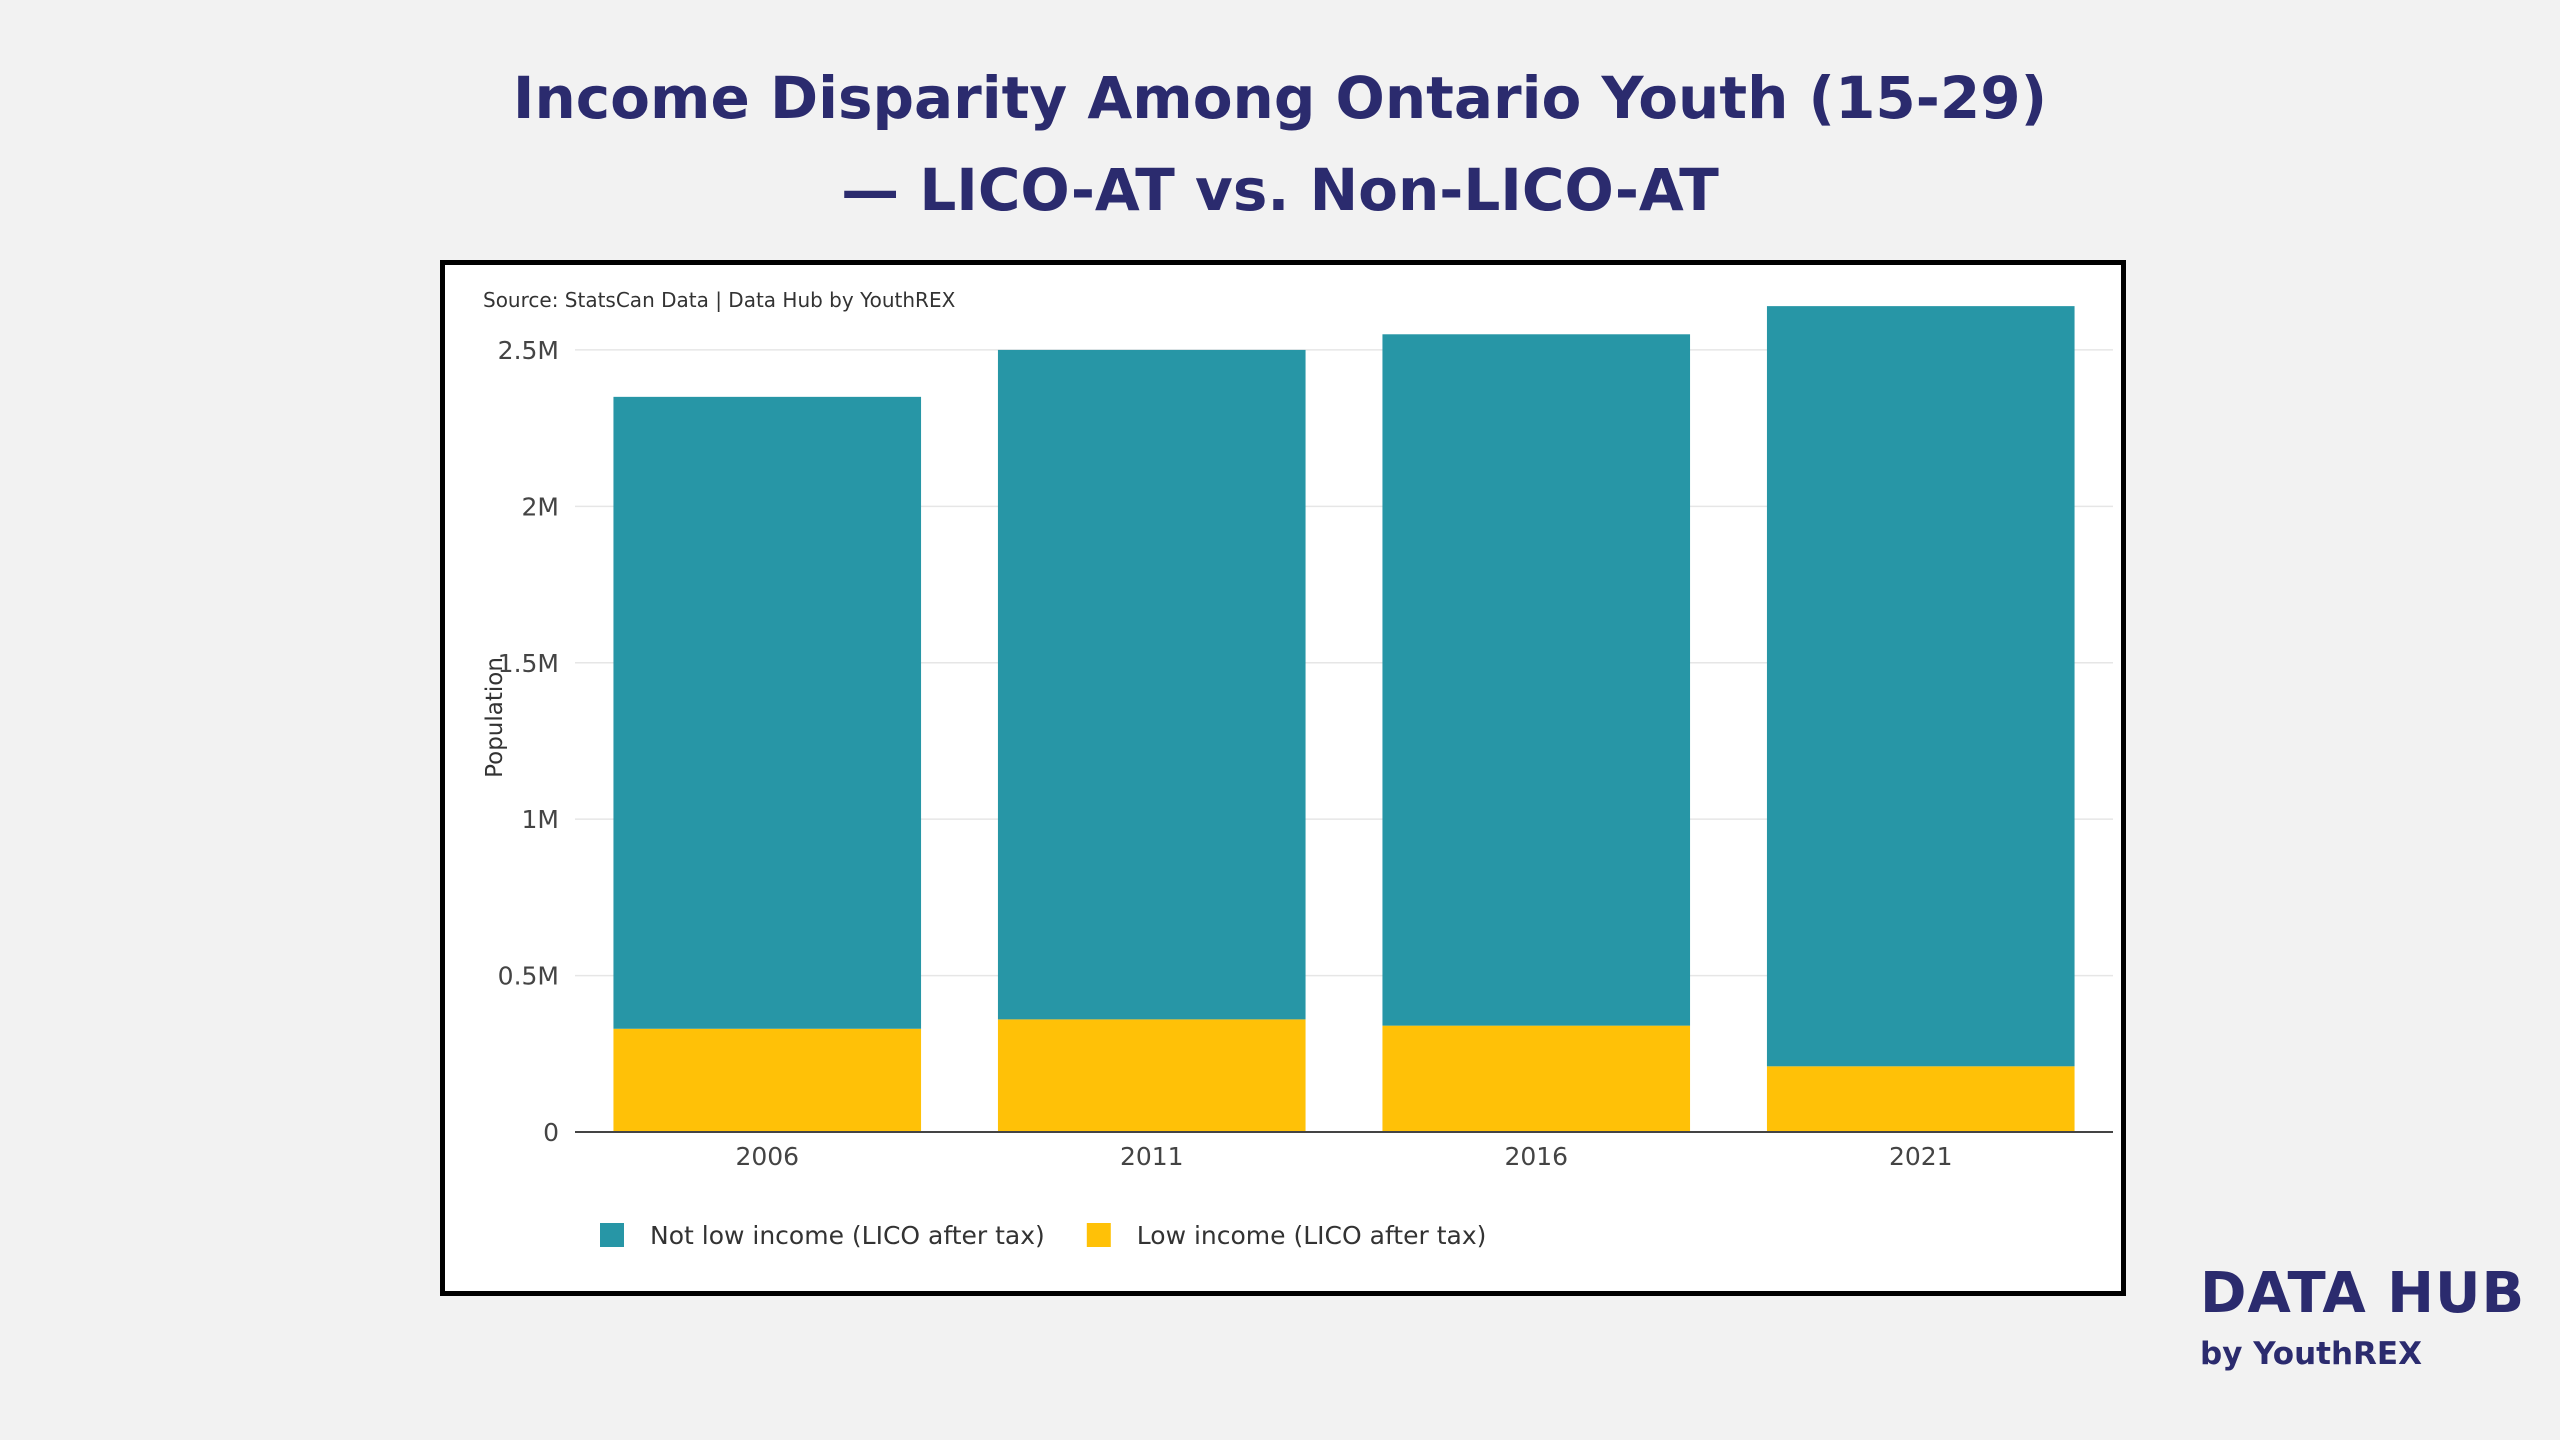 This screenshot has height=1440, width=2560. What do you see at coordinates (767, 1080) in the screenshot?
I see `bar-low-income-lico-after-tax-2006` at bounding box center [767, 1080].